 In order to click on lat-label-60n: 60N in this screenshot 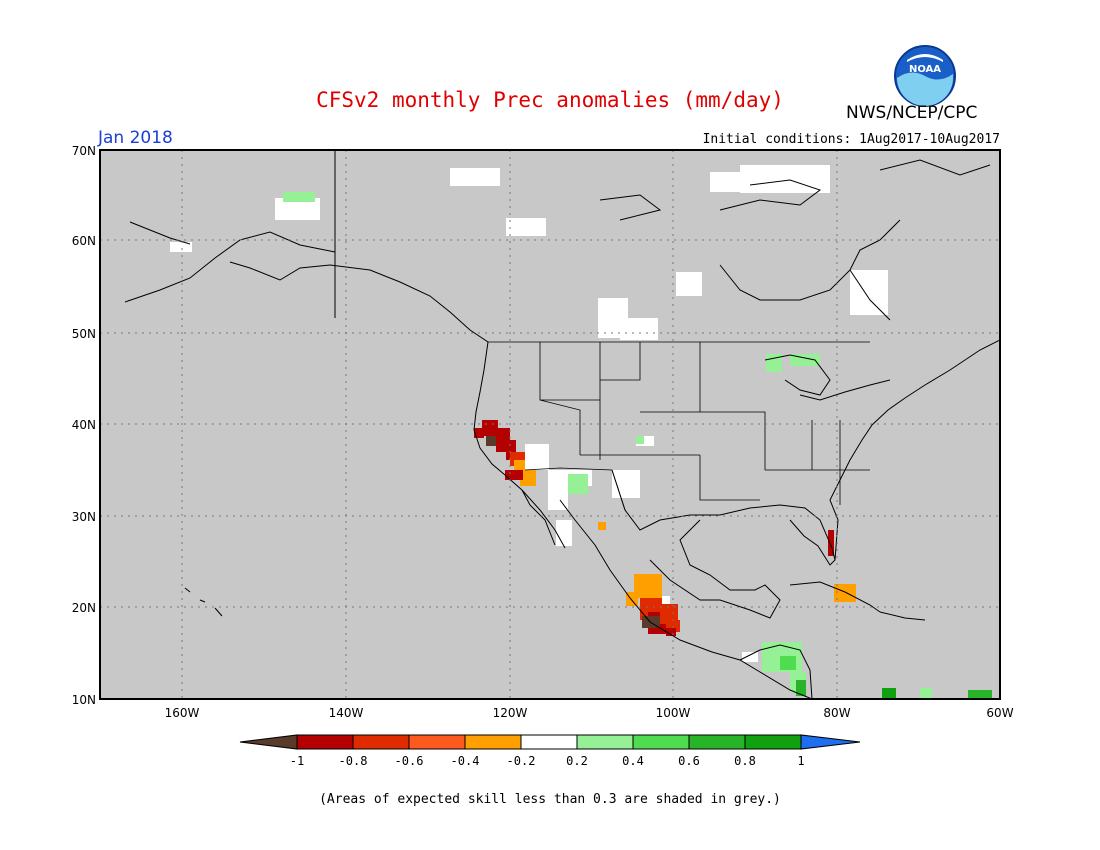, I will do `click(84, 241)`.